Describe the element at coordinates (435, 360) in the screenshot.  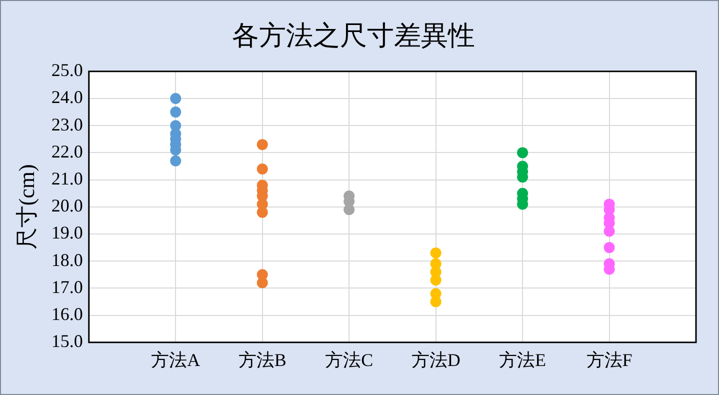
I see `x-tick-label: 方法D` at that location.